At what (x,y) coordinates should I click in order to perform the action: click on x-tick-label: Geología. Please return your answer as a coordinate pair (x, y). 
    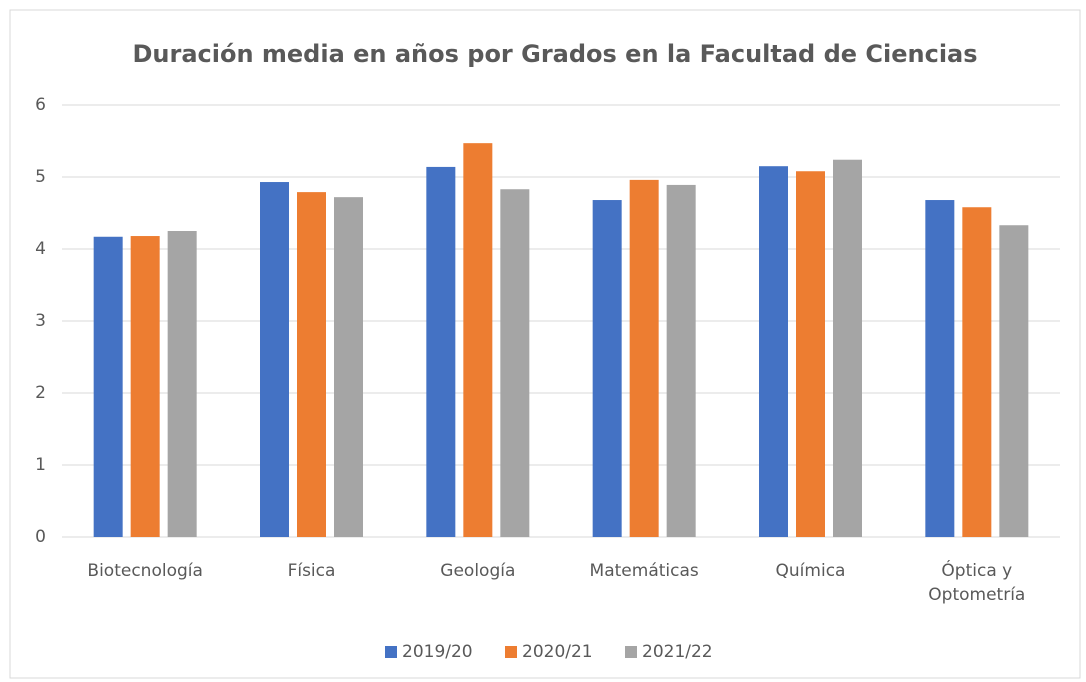
    Looking at the image, I should click on (478, 571).